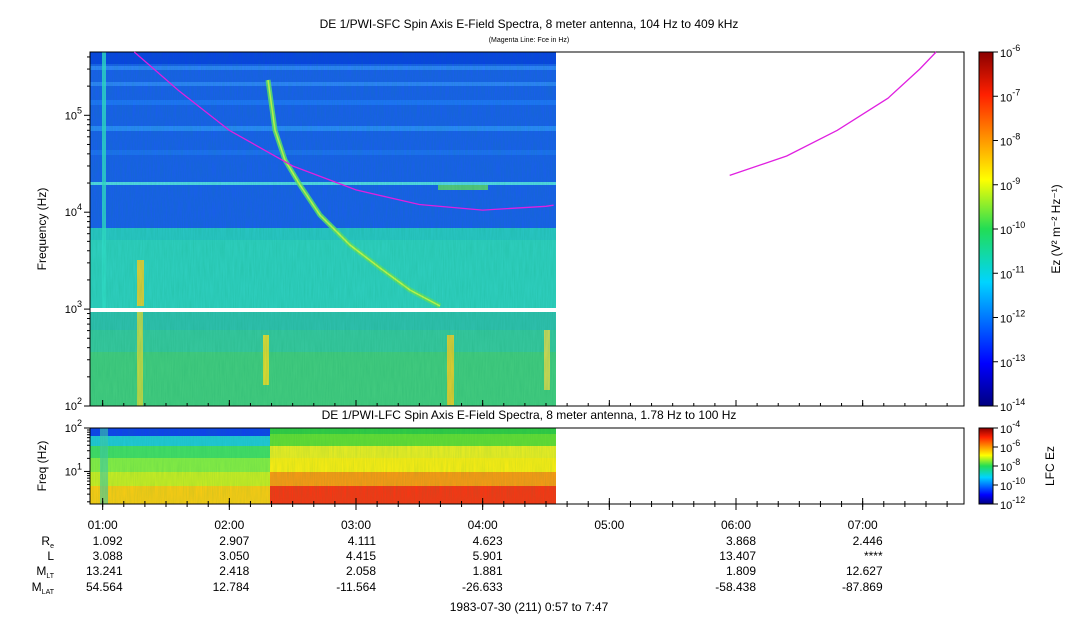 This screenshot has height=620, width=1083. What do you see at coordinates (868, 541) in the screenshot?
I see `ephemeris-value: 2.446` at bounding box center [868, 541].